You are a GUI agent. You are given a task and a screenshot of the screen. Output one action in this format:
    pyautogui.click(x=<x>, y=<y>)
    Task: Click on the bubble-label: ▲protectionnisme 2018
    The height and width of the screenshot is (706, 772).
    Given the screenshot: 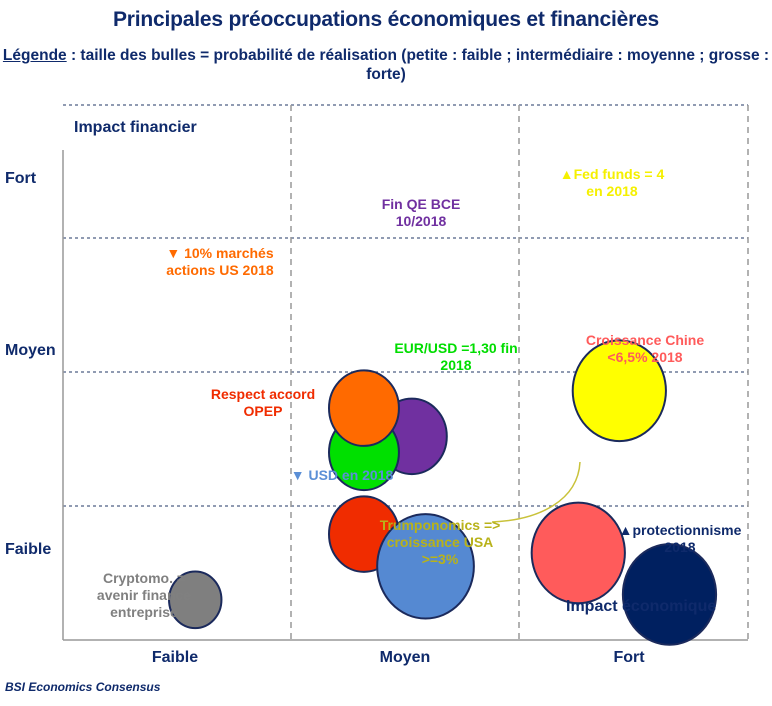 What is the action you would take?
    pyautogui.click(x=680, y=539)
    